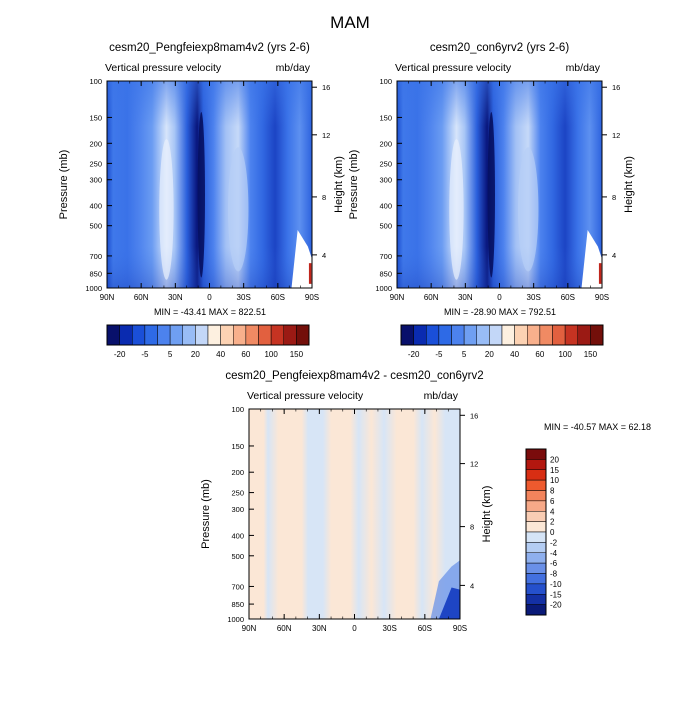 The image size is (700, 705). What do you see at coordinates (209, 48) in the screenshot?
I see `panel-title: cesm20_Pengfeiexp8mam4v2 (yrs 2-6)` at bounding box center [209, 48].